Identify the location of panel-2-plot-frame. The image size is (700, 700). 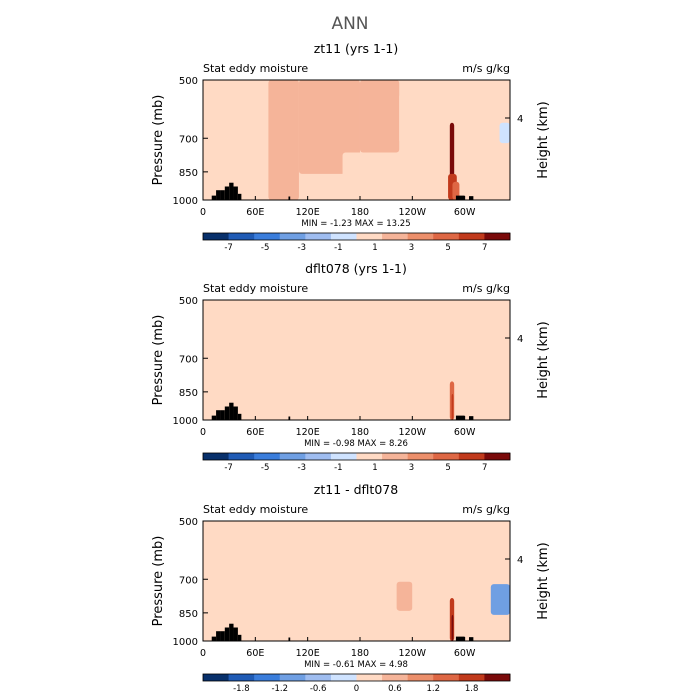
(356, 360).